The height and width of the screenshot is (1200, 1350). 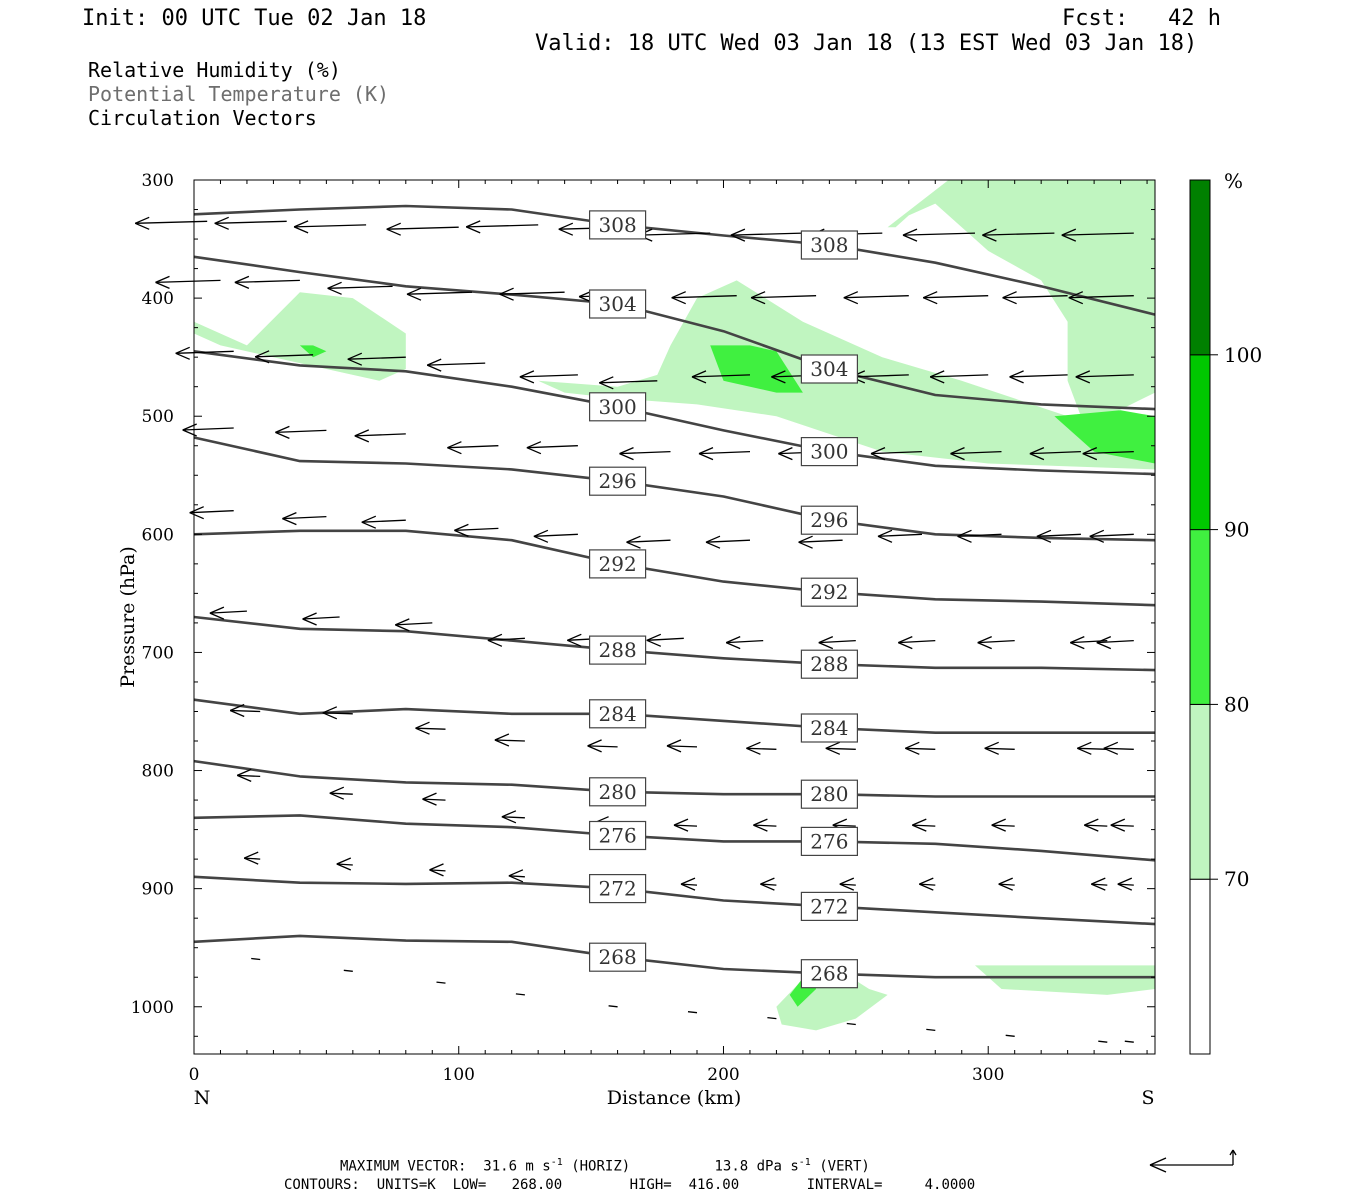 What do you see at coordinates (829, 728) in the screenshot?
I see `theta-label-284: 284` at bounding box center [829, 728].